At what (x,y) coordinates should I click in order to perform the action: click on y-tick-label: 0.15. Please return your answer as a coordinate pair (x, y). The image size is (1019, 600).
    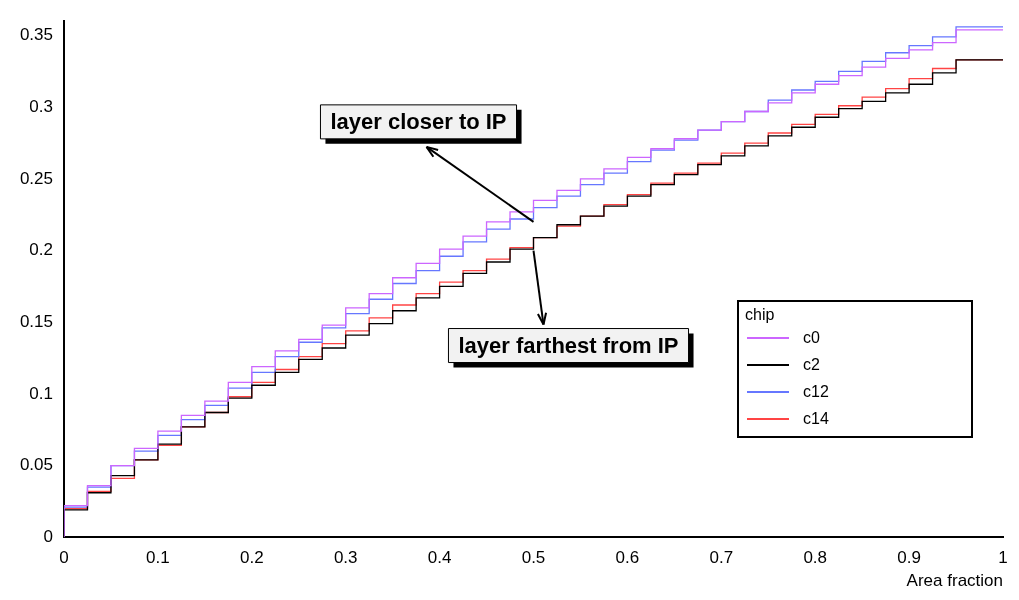
    Looking at the image, I should click on (36, 321).